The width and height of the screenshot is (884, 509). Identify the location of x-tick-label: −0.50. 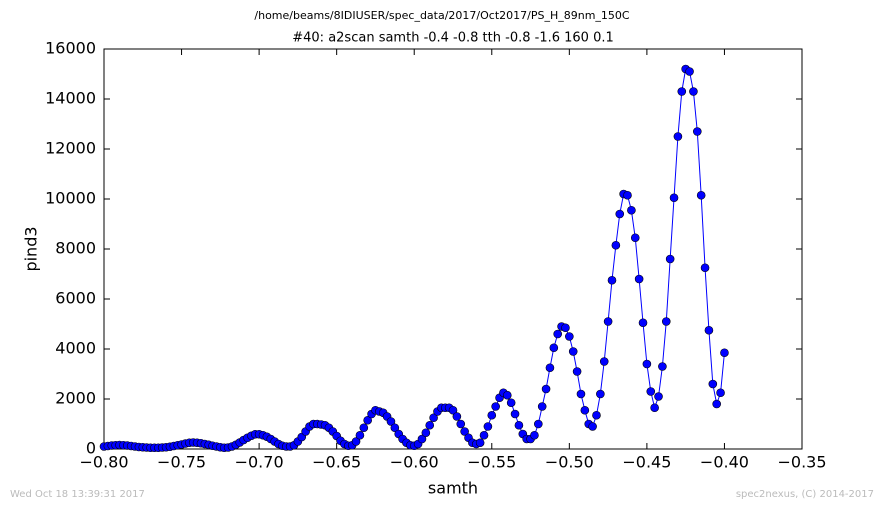
(569, 462).